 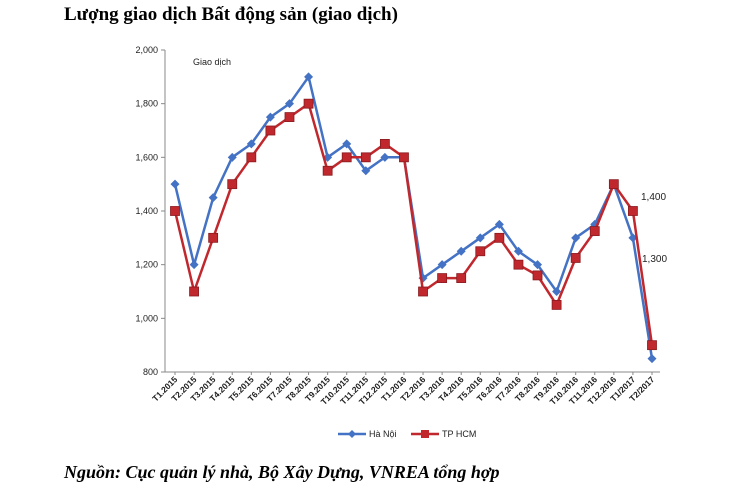 What do you see at coordinates (654, 259) in the screenshot?
I see `annotation-ha-noi-last: 1,300` at bounding box center [654, 259].